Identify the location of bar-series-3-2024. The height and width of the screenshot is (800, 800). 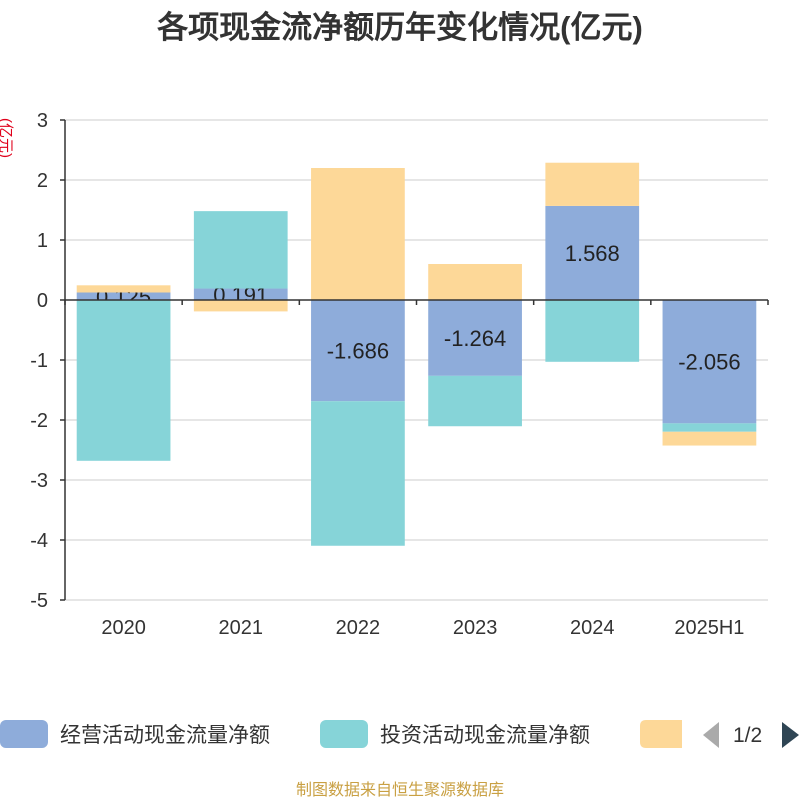
(592, 184).